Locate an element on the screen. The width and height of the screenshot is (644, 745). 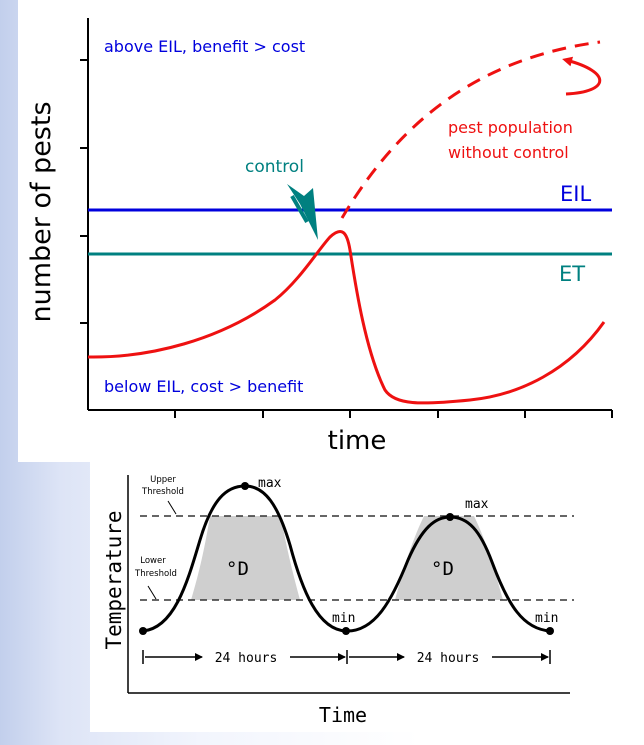
upper-threshold-label-line2: Threshold is located at coordinates (162, 492).